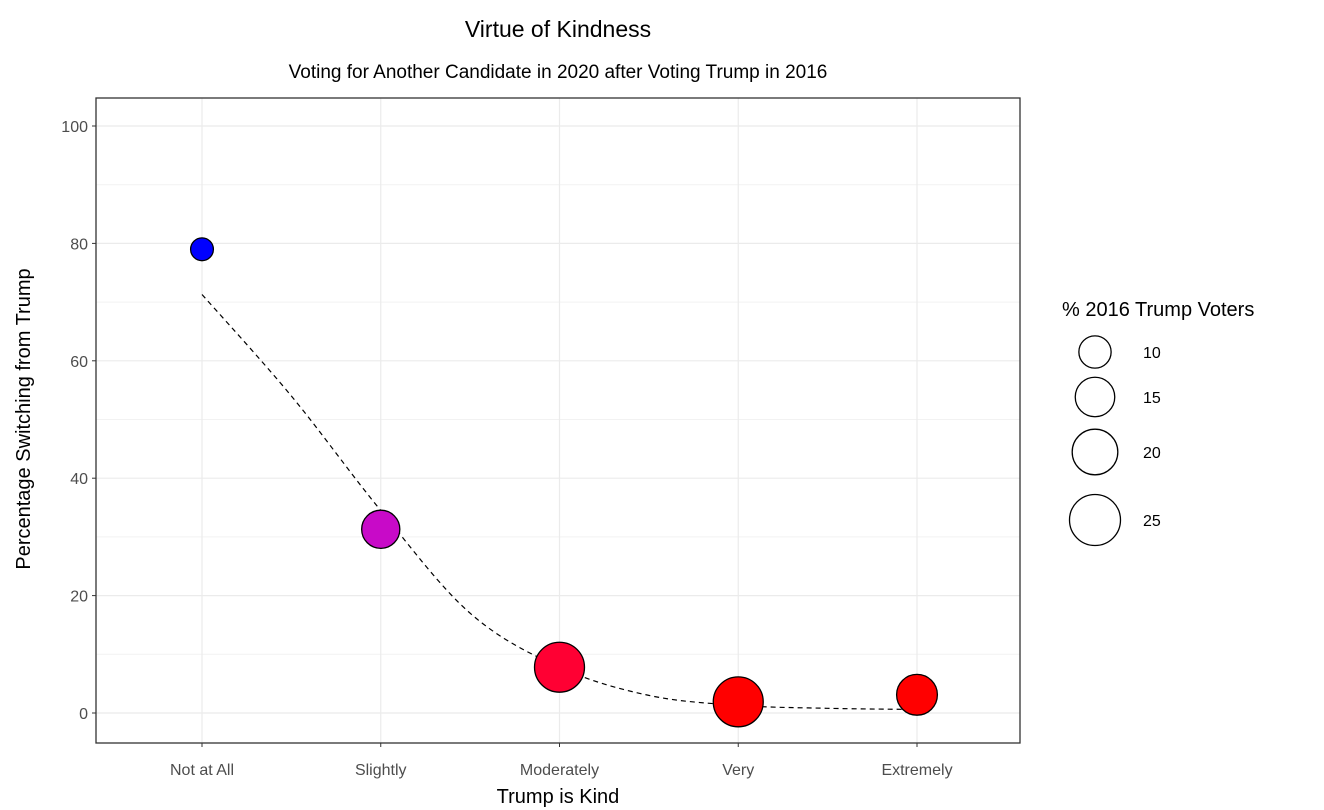 This screenshot has width=1324, height=810. Describe the element at coordinates (558, 797) in the screenshot. I see `x-axis-title: Trump is Kind` at that location.